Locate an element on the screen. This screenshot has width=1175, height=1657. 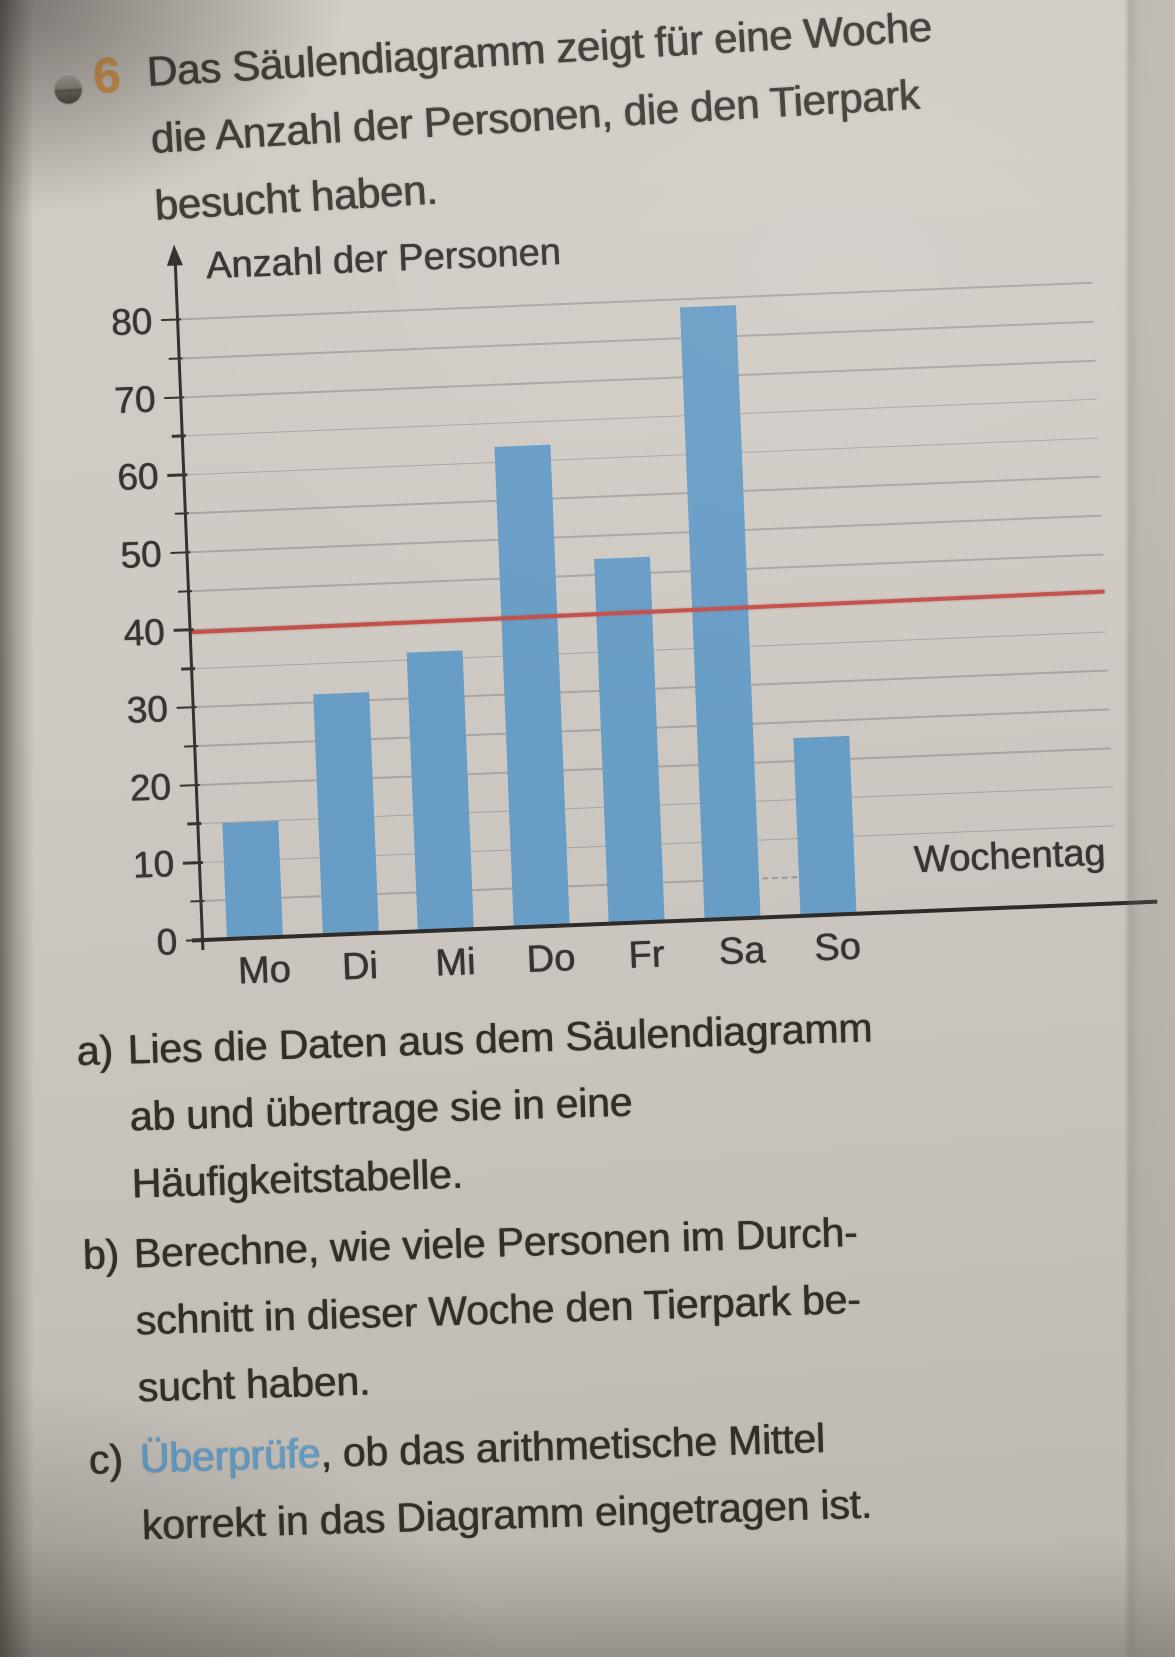
question-line: Überprüfe, ob das arithmetische Mittel is located at coordinates (482, 1448).